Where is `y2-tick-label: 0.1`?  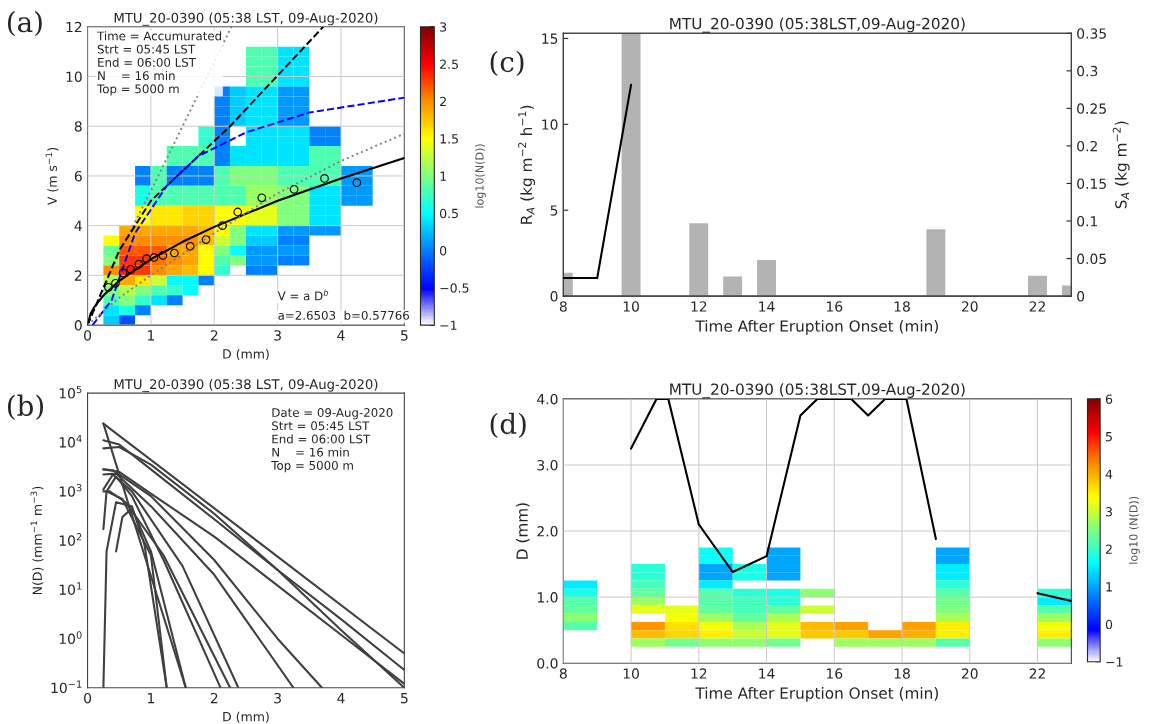 y2-tick-label: 0.1 is located at coordinates (1087, 221).